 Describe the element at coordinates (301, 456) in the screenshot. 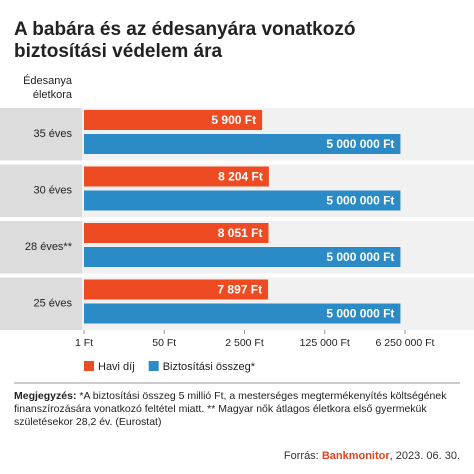

I see `source-label: Forrás:` at that location.